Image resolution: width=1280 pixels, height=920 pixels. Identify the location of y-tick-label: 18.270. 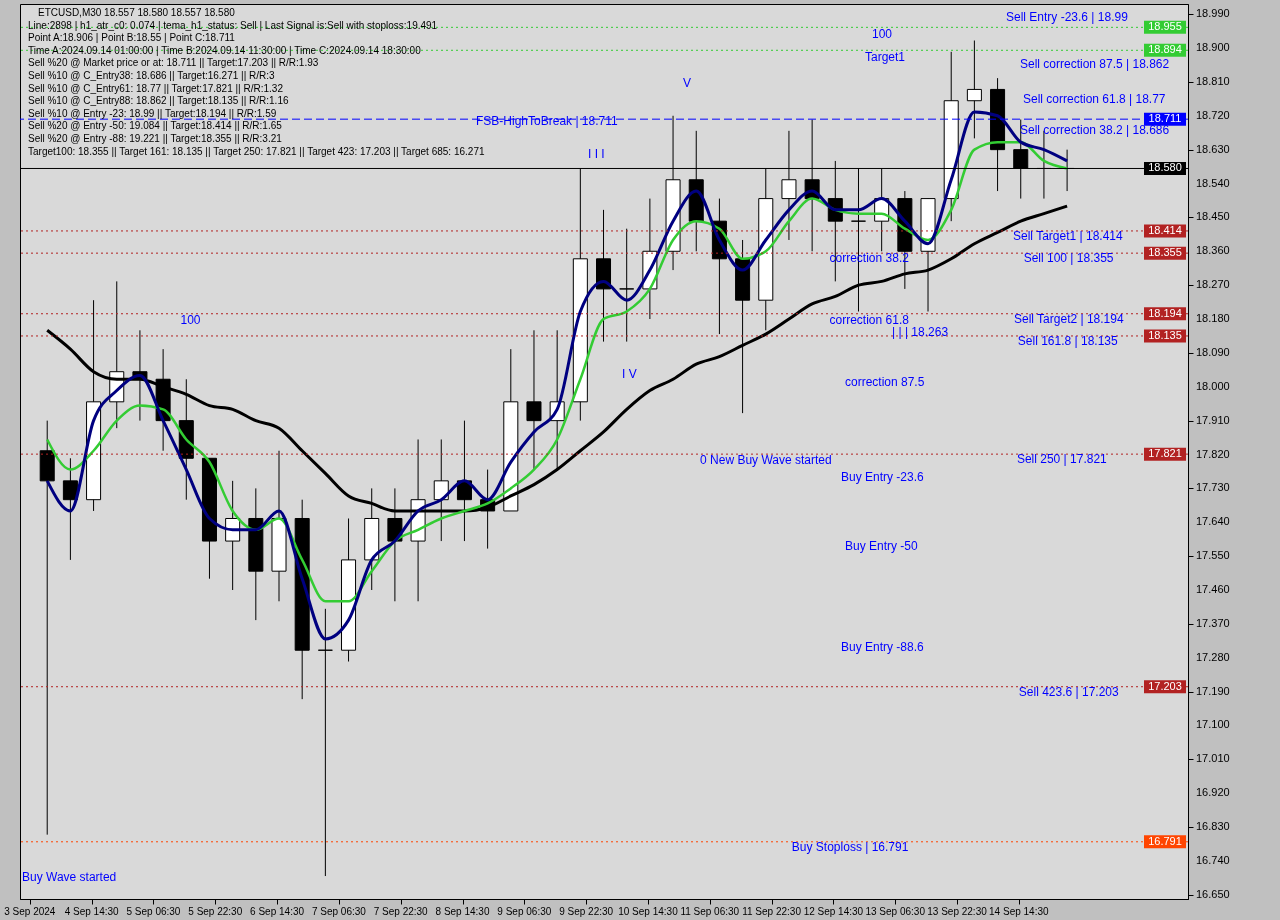
(1213, 284).